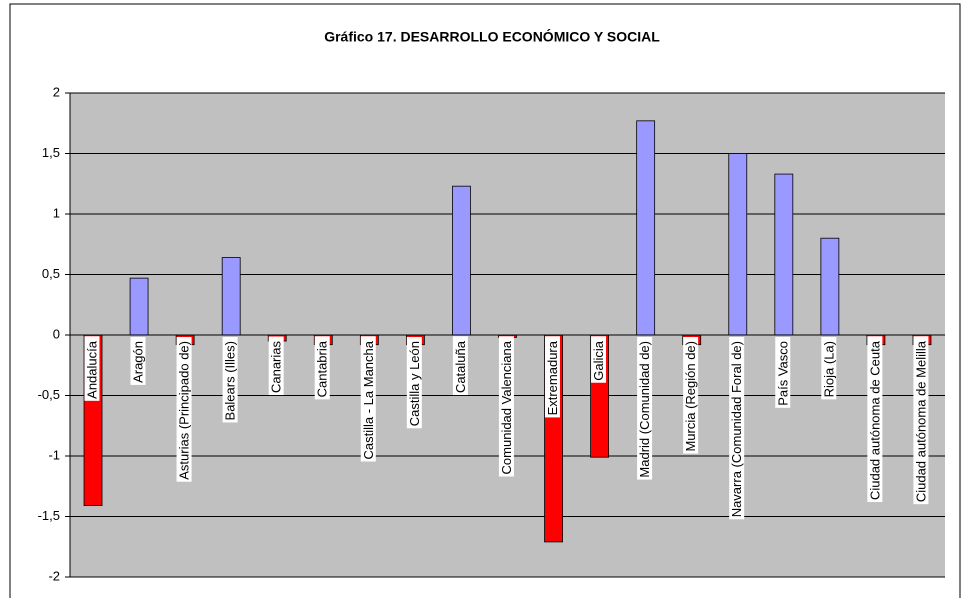  I want to click on y-tick-label: -1,5, so click(49, 515).